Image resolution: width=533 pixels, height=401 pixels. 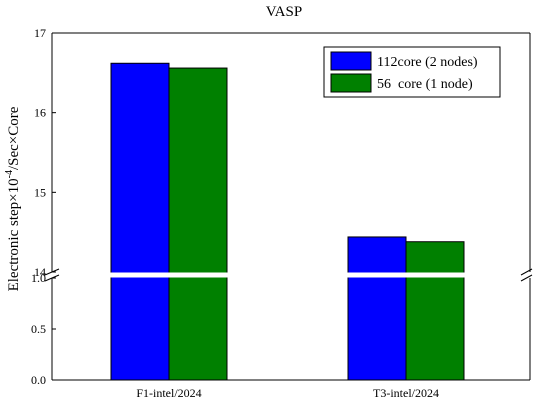 What do you see at coordinates (351, 83) in the screenshot?
I see `legend-swatch-56core` at bounding box center [351, 83].